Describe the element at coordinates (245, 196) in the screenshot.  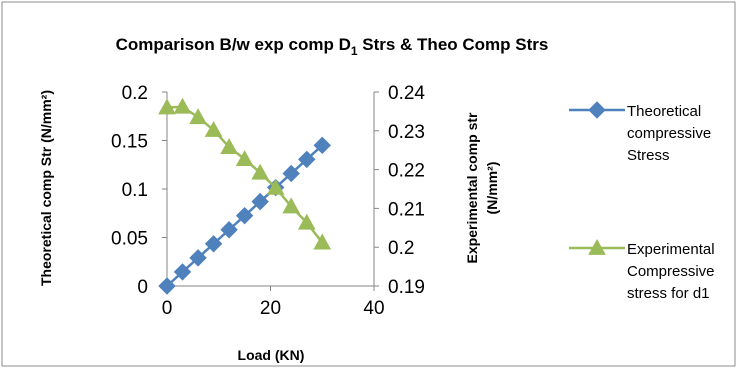
I see `series-layer` at that location.